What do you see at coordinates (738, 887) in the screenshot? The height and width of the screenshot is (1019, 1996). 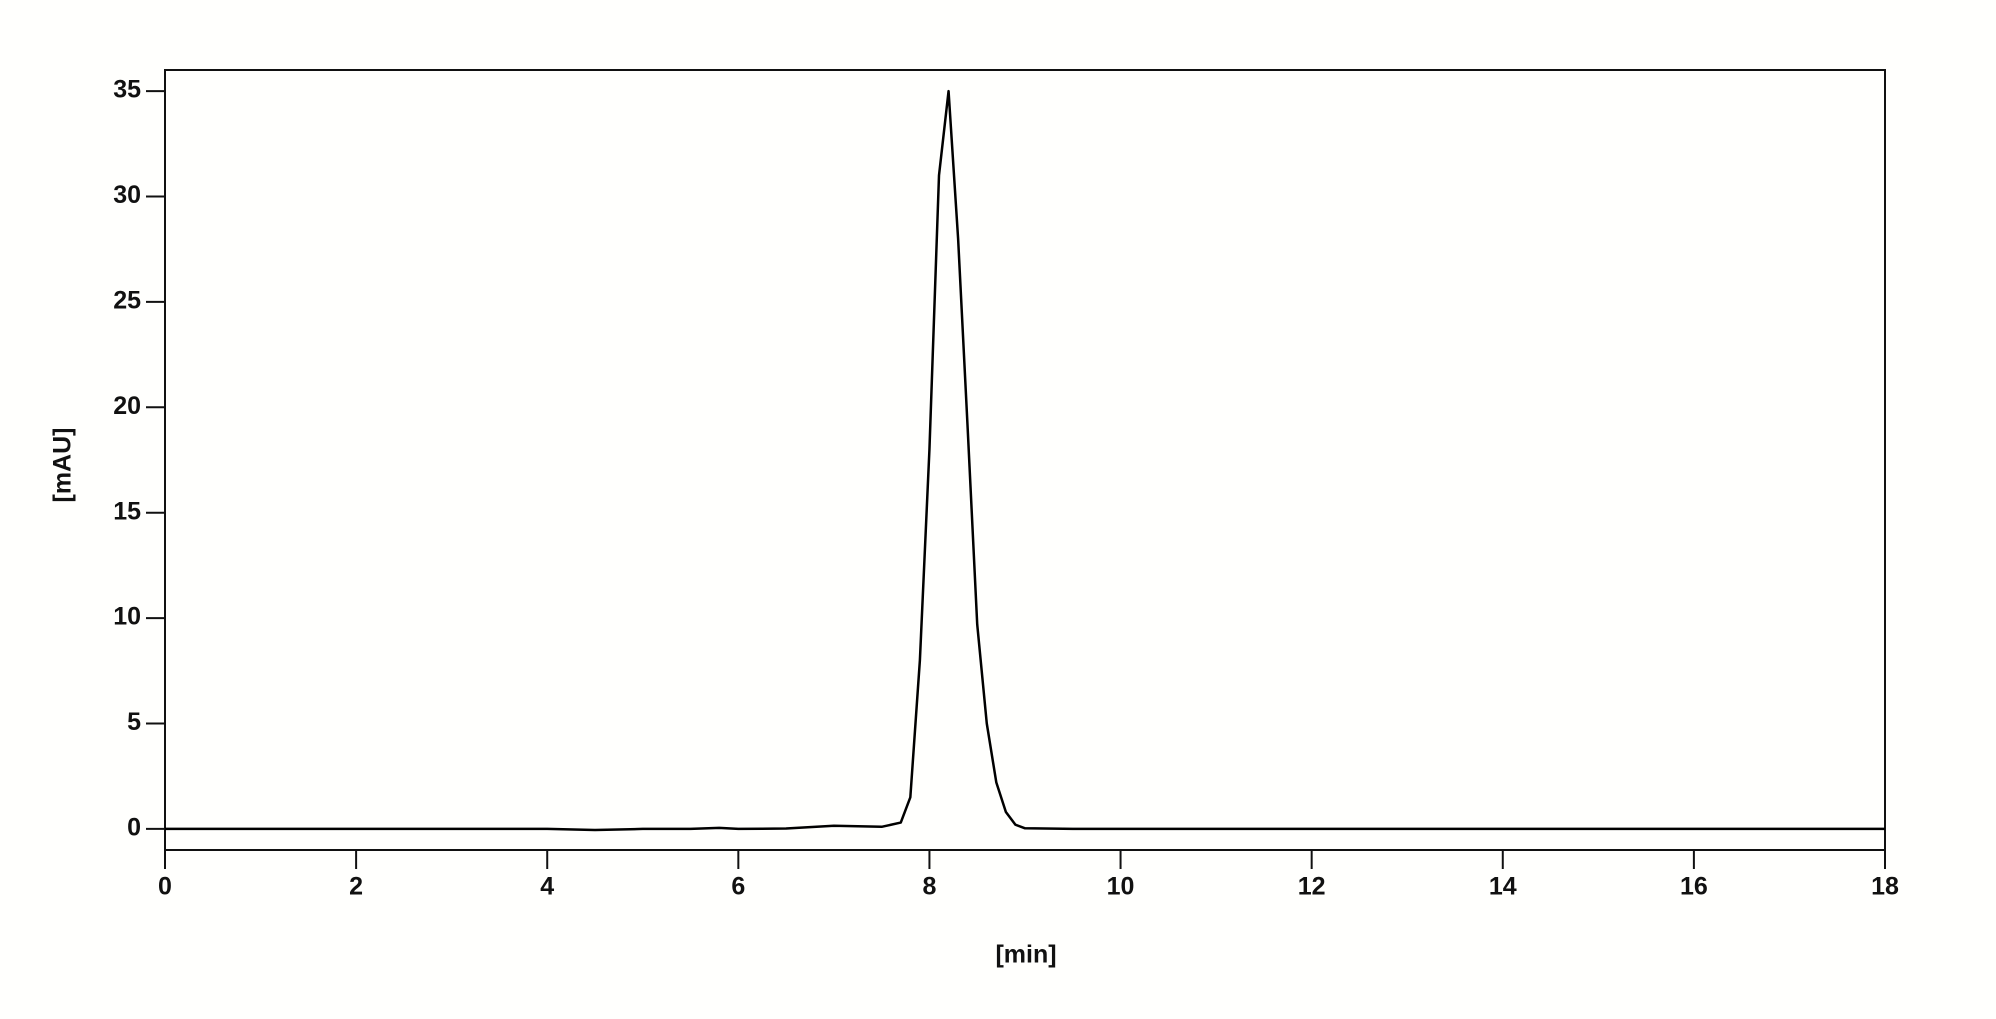 I see `x-tick-label: 6` at bounding box center [738, 887].